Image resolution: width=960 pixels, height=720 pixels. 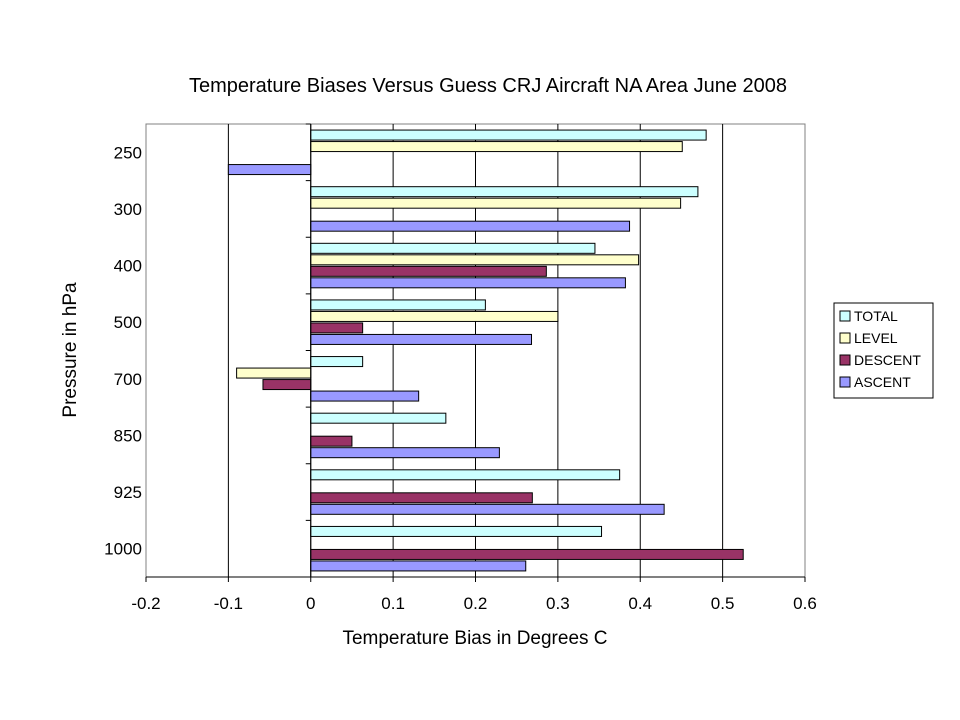 What do you see at coordinates (723, 603) in the screenshot?
I see `x-tick-label: 0.5` at bounding box center [723, 603].